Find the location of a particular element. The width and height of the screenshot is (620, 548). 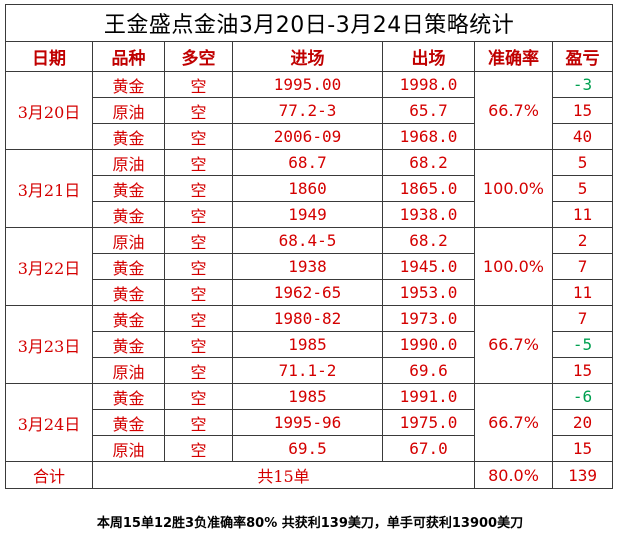

total-pnl: 139 is located at coordinates (582, 475).